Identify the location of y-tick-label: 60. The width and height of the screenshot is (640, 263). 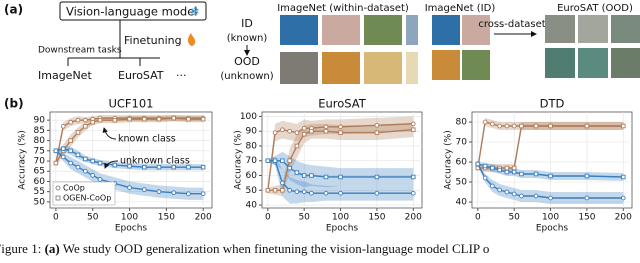
(40, 182).